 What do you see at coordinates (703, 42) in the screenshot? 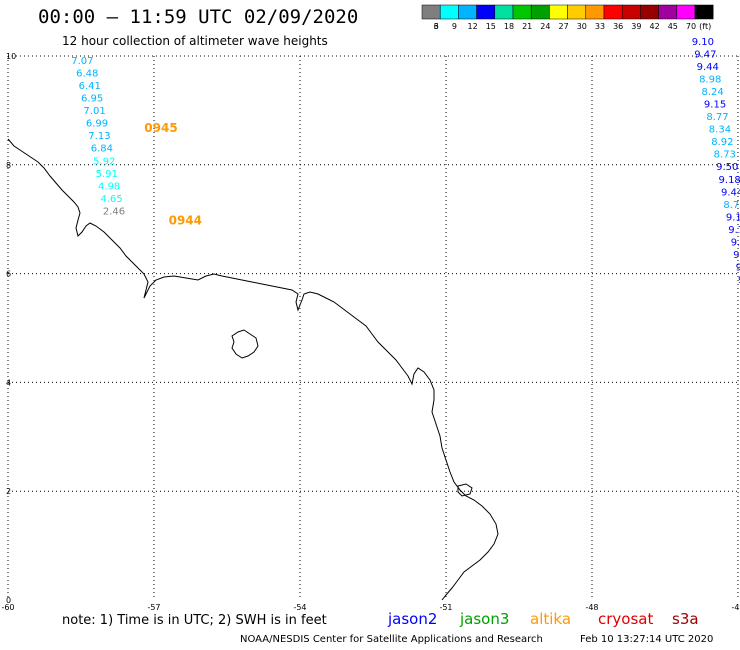
I see `wave-height-label: 9.10` at bounding box center [703, 42].